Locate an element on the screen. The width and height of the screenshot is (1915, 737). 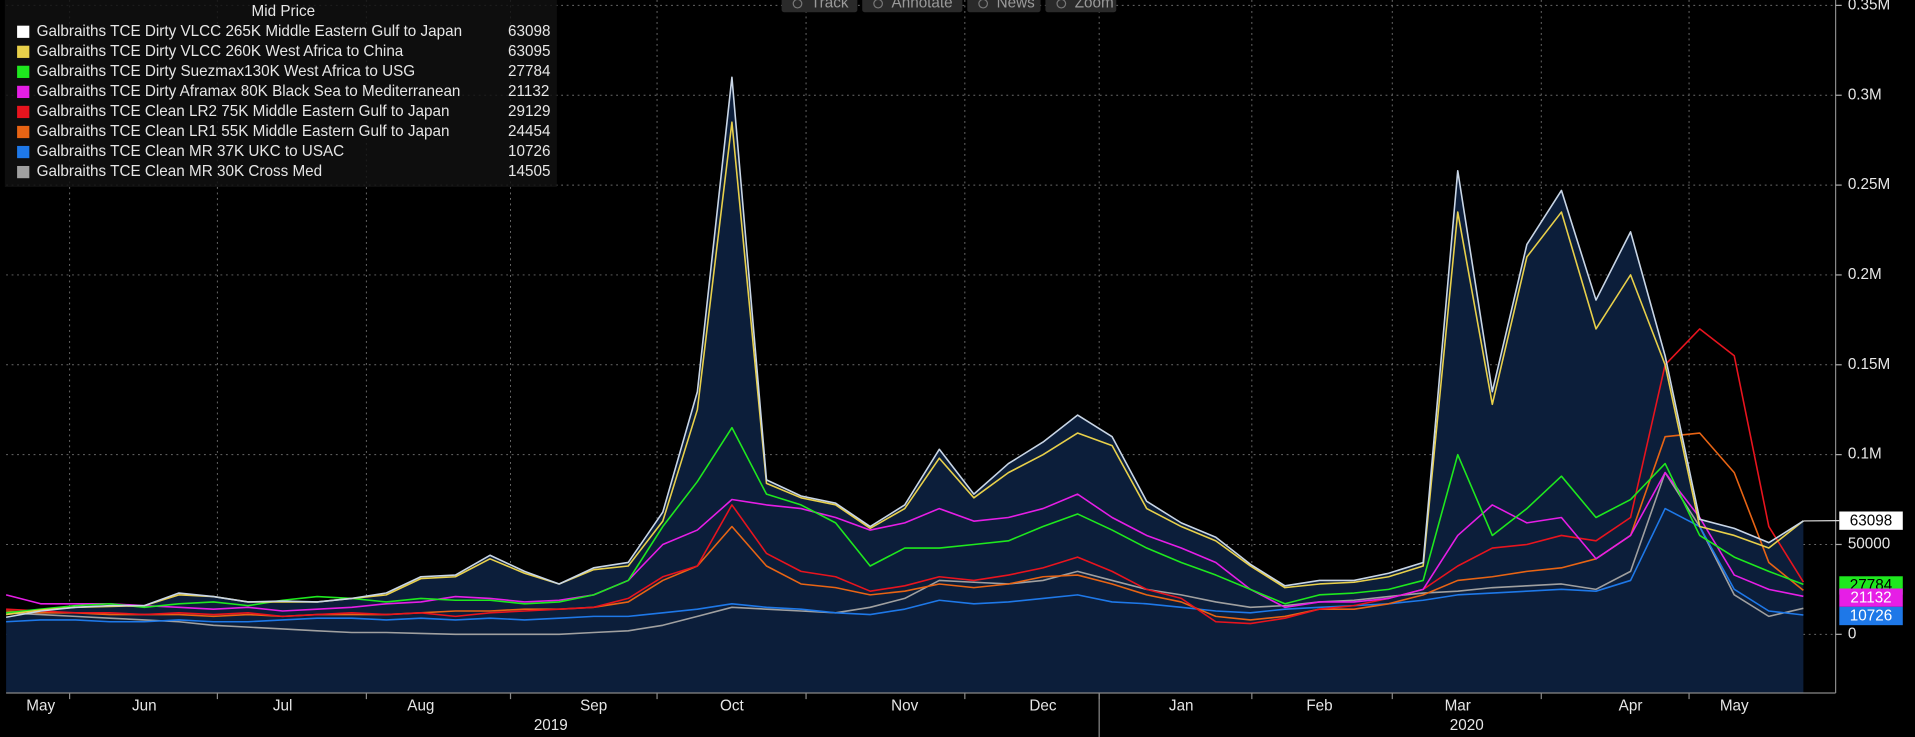
legend-value: 24454 is located at coordinates (529, 131).